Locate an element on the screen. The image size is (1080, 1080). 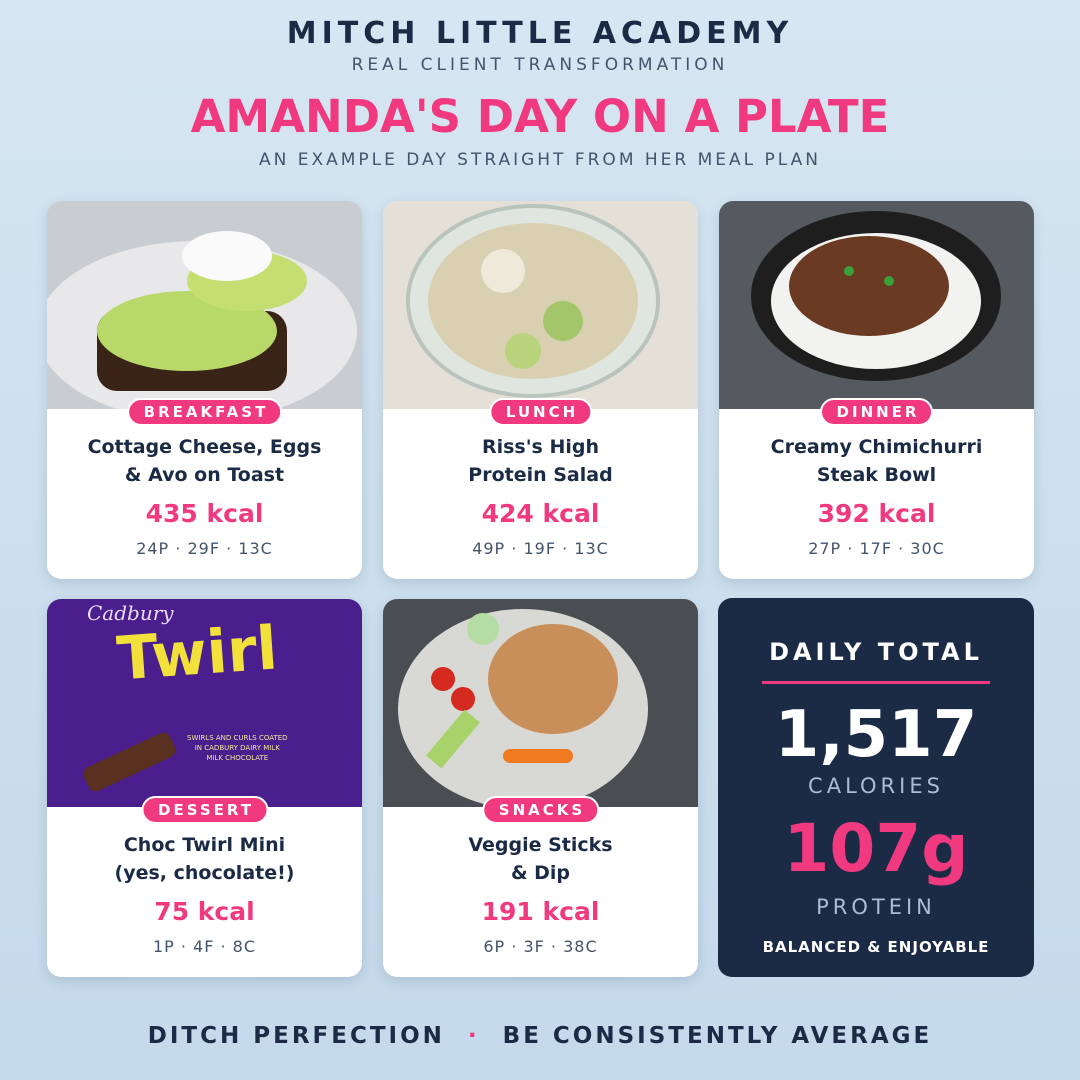
meal-label: LUNCH is located at coordinates (540, 412).